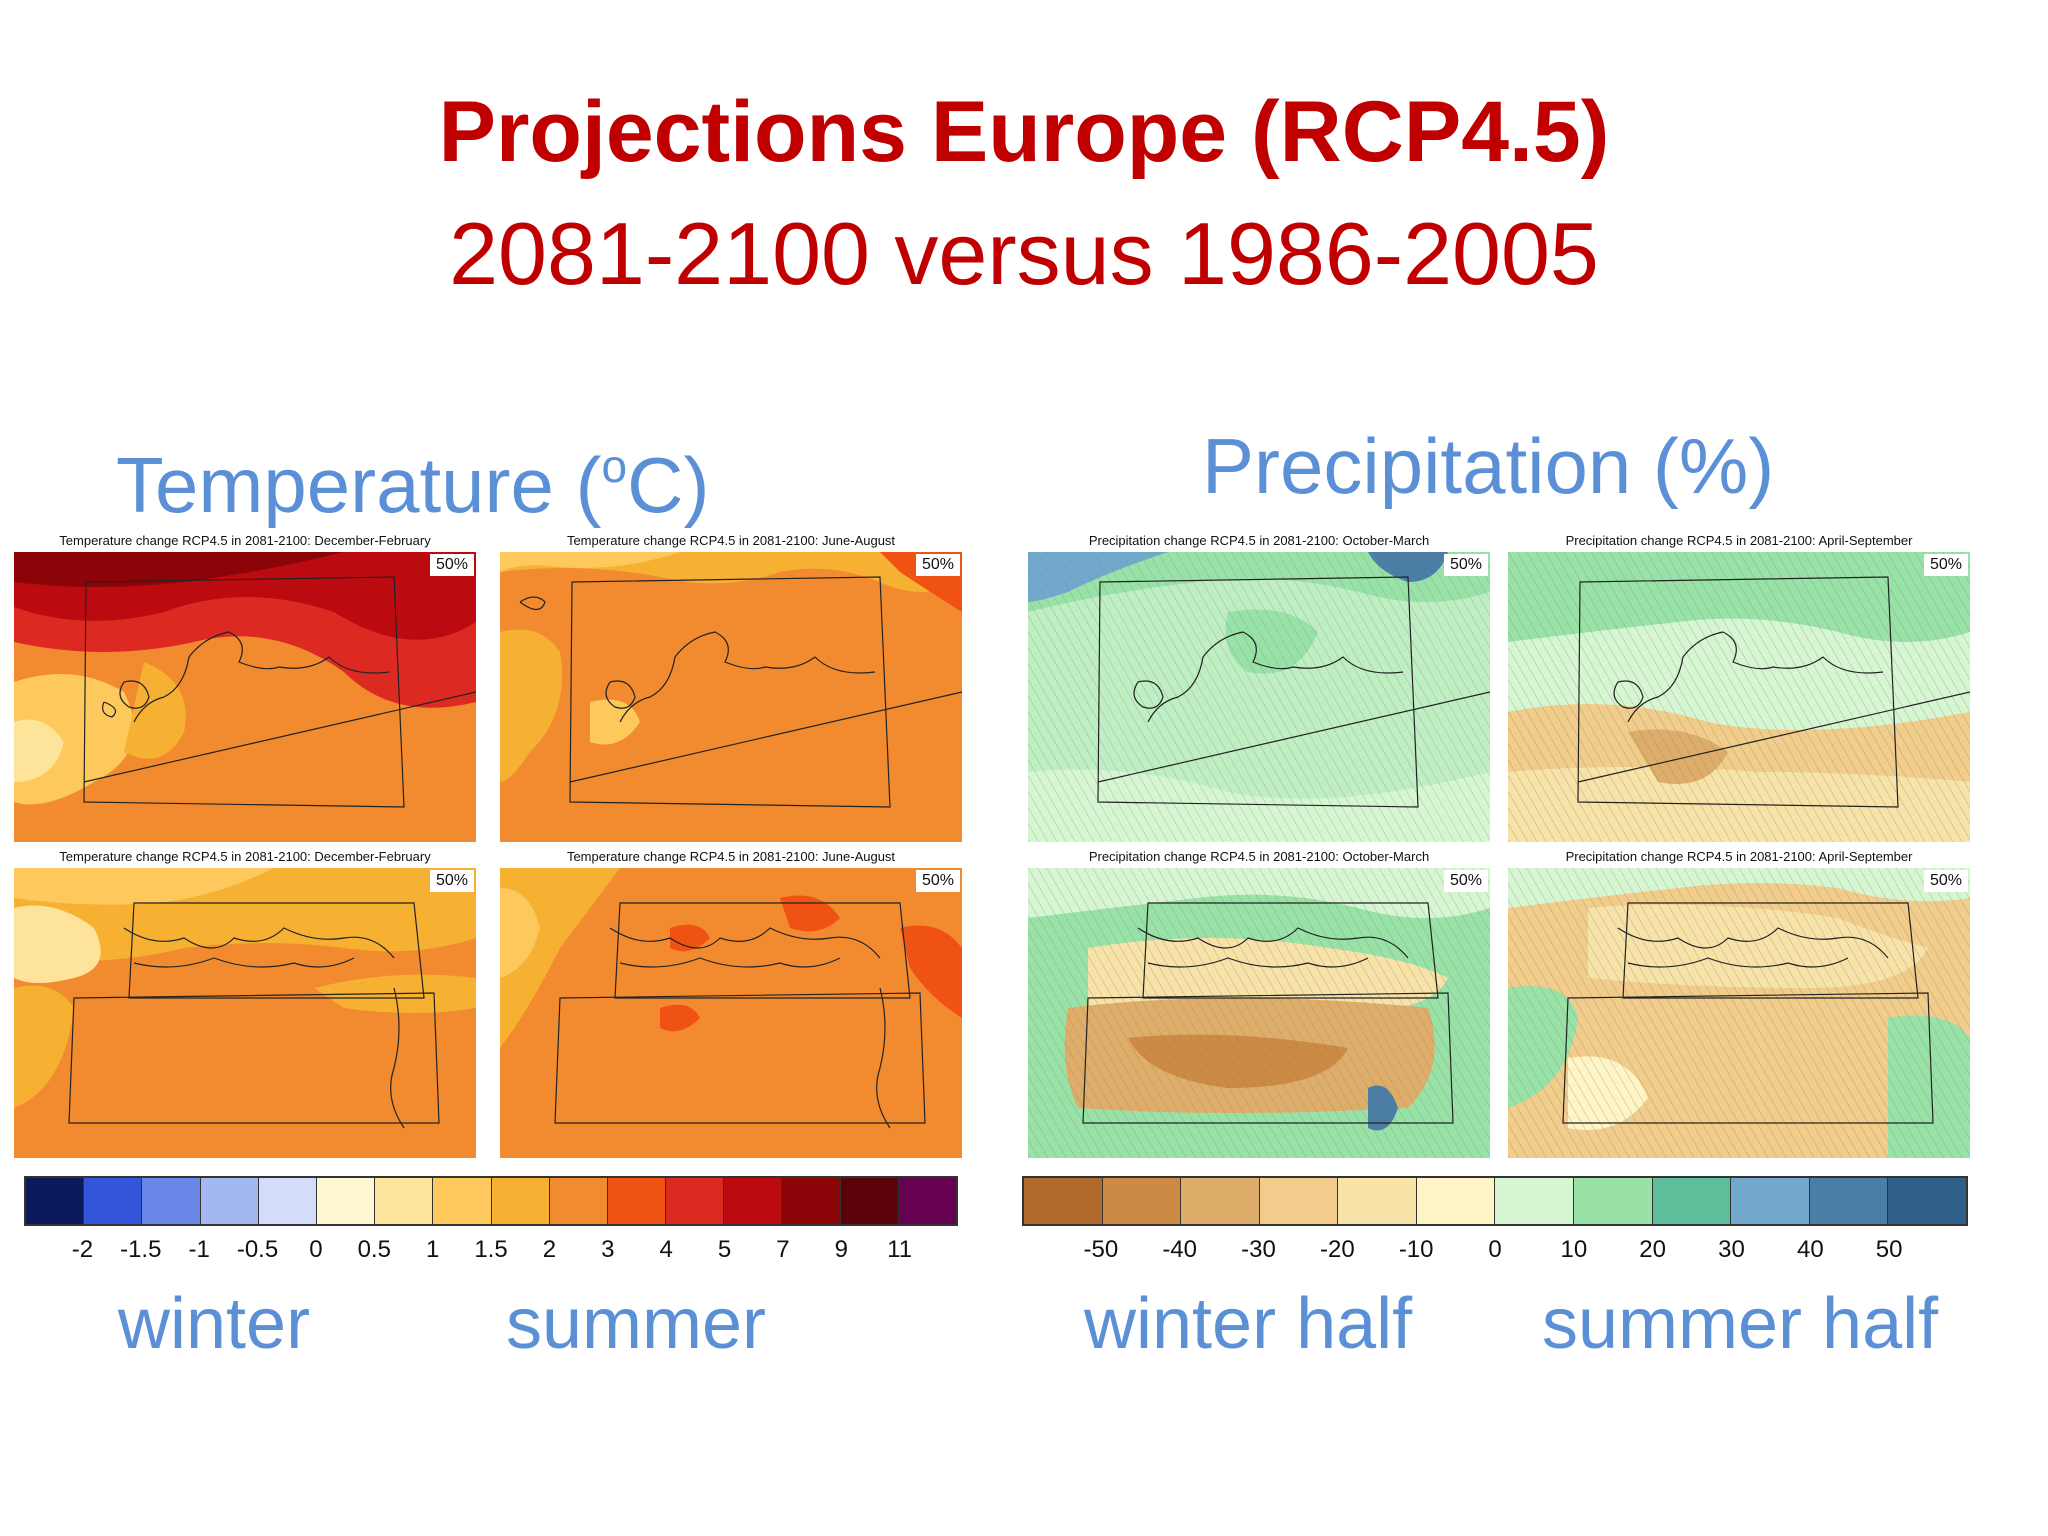 This screenshot has height=1536, width=2048. I want to click on precipitation-legend-ticks: -50 -40 -30 -20 -10 0 10 20 30 40 50, so click(1495, 1251).